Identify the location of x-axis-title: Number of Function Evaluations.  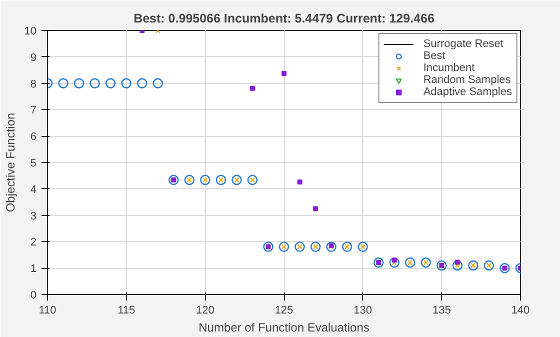
(284, 327).